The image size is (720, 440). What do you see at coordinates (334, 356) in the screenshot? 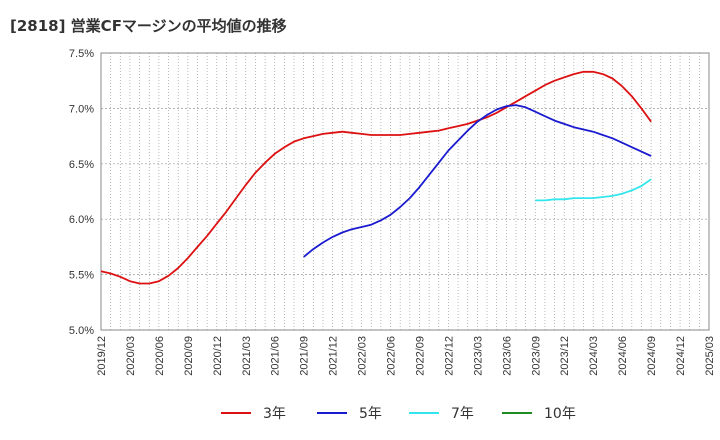
I see `x-tick-label: 2021/12` at bounding box center [334, 356].